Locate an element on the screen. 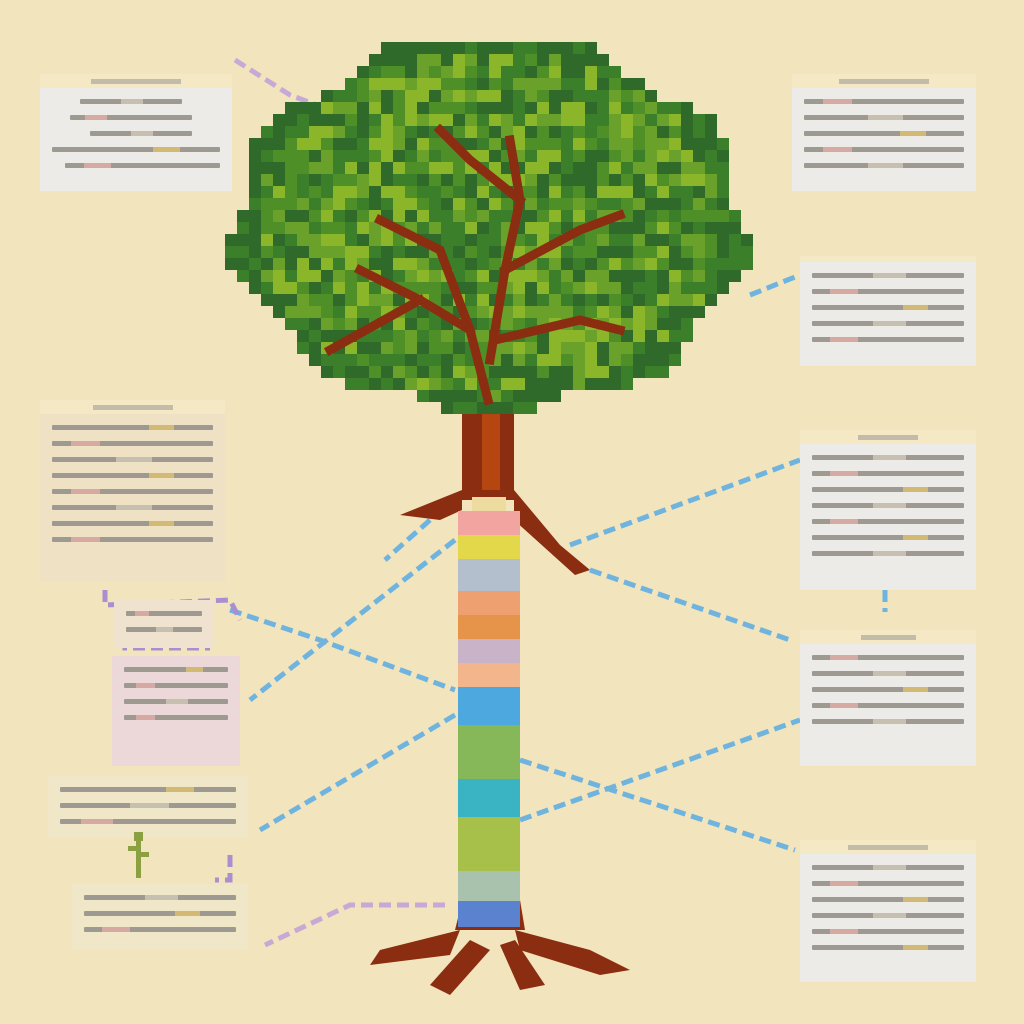  note-panel-bottom-right is located at coordinates (888, 911).